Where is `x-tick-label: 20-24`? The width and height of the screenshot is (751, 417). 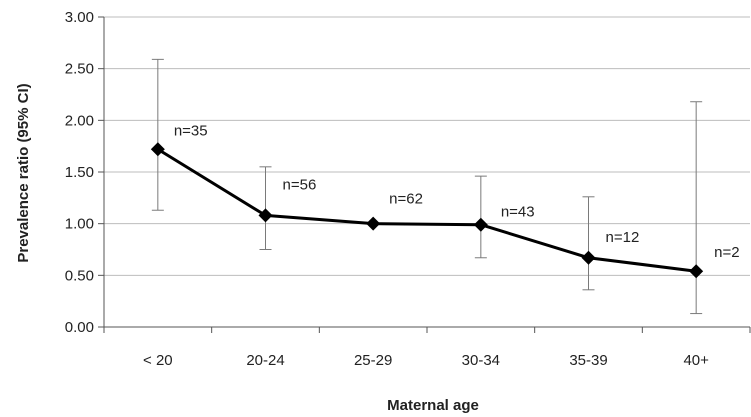
x-tick-label: 20-24 is located at coordinates (265, 360).